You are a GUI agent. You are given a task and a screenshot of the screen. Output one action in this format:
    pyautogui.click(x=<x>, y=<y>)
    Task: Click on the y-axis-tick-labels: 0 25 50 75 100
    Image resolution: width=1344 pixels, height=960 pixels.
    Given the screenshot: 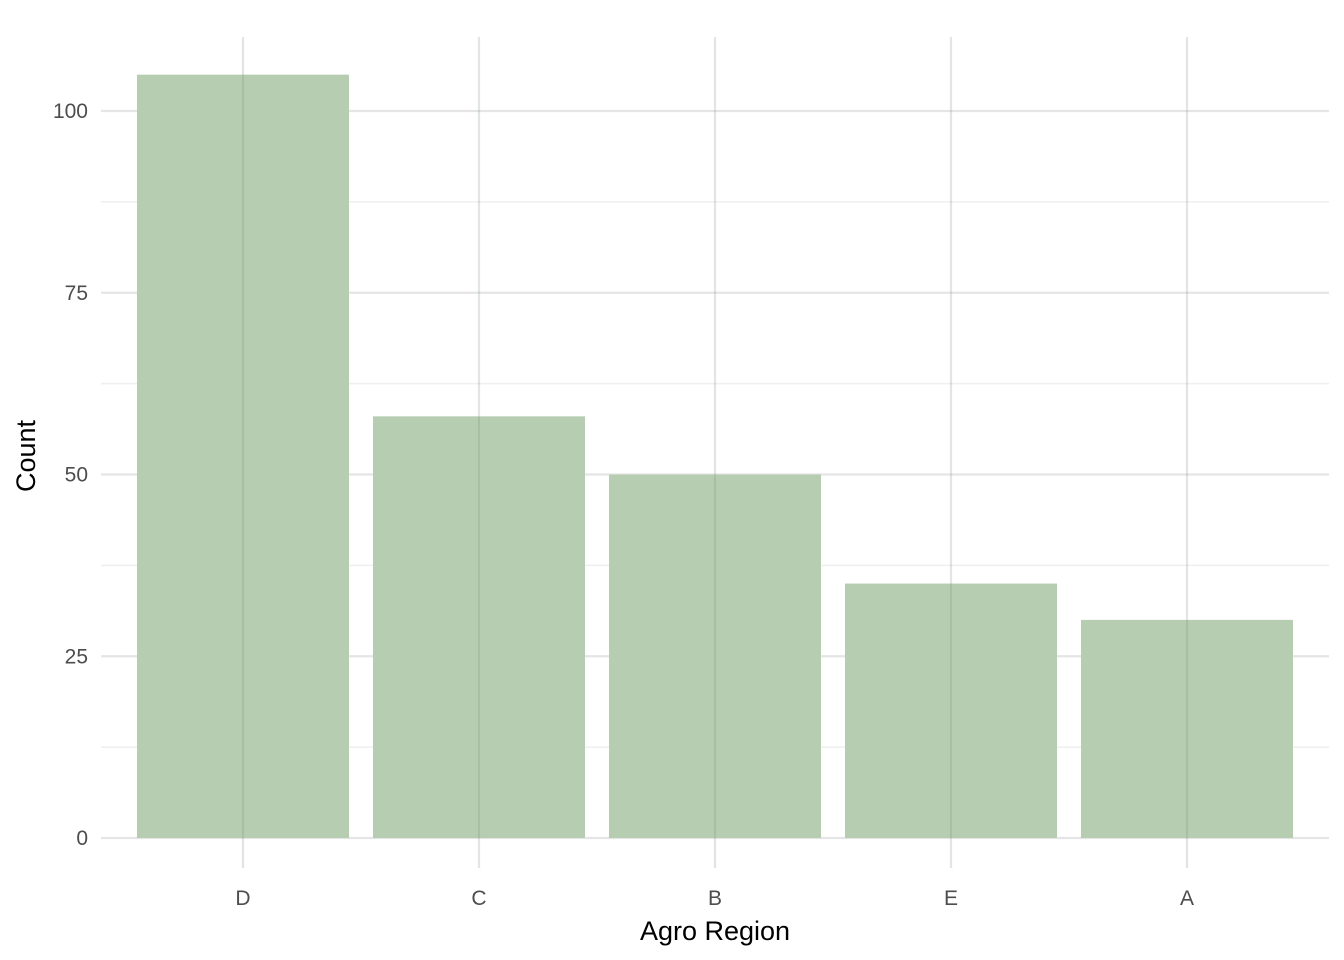 What is the action you would take?
    pyautogui.click(x=70, y=475)
    